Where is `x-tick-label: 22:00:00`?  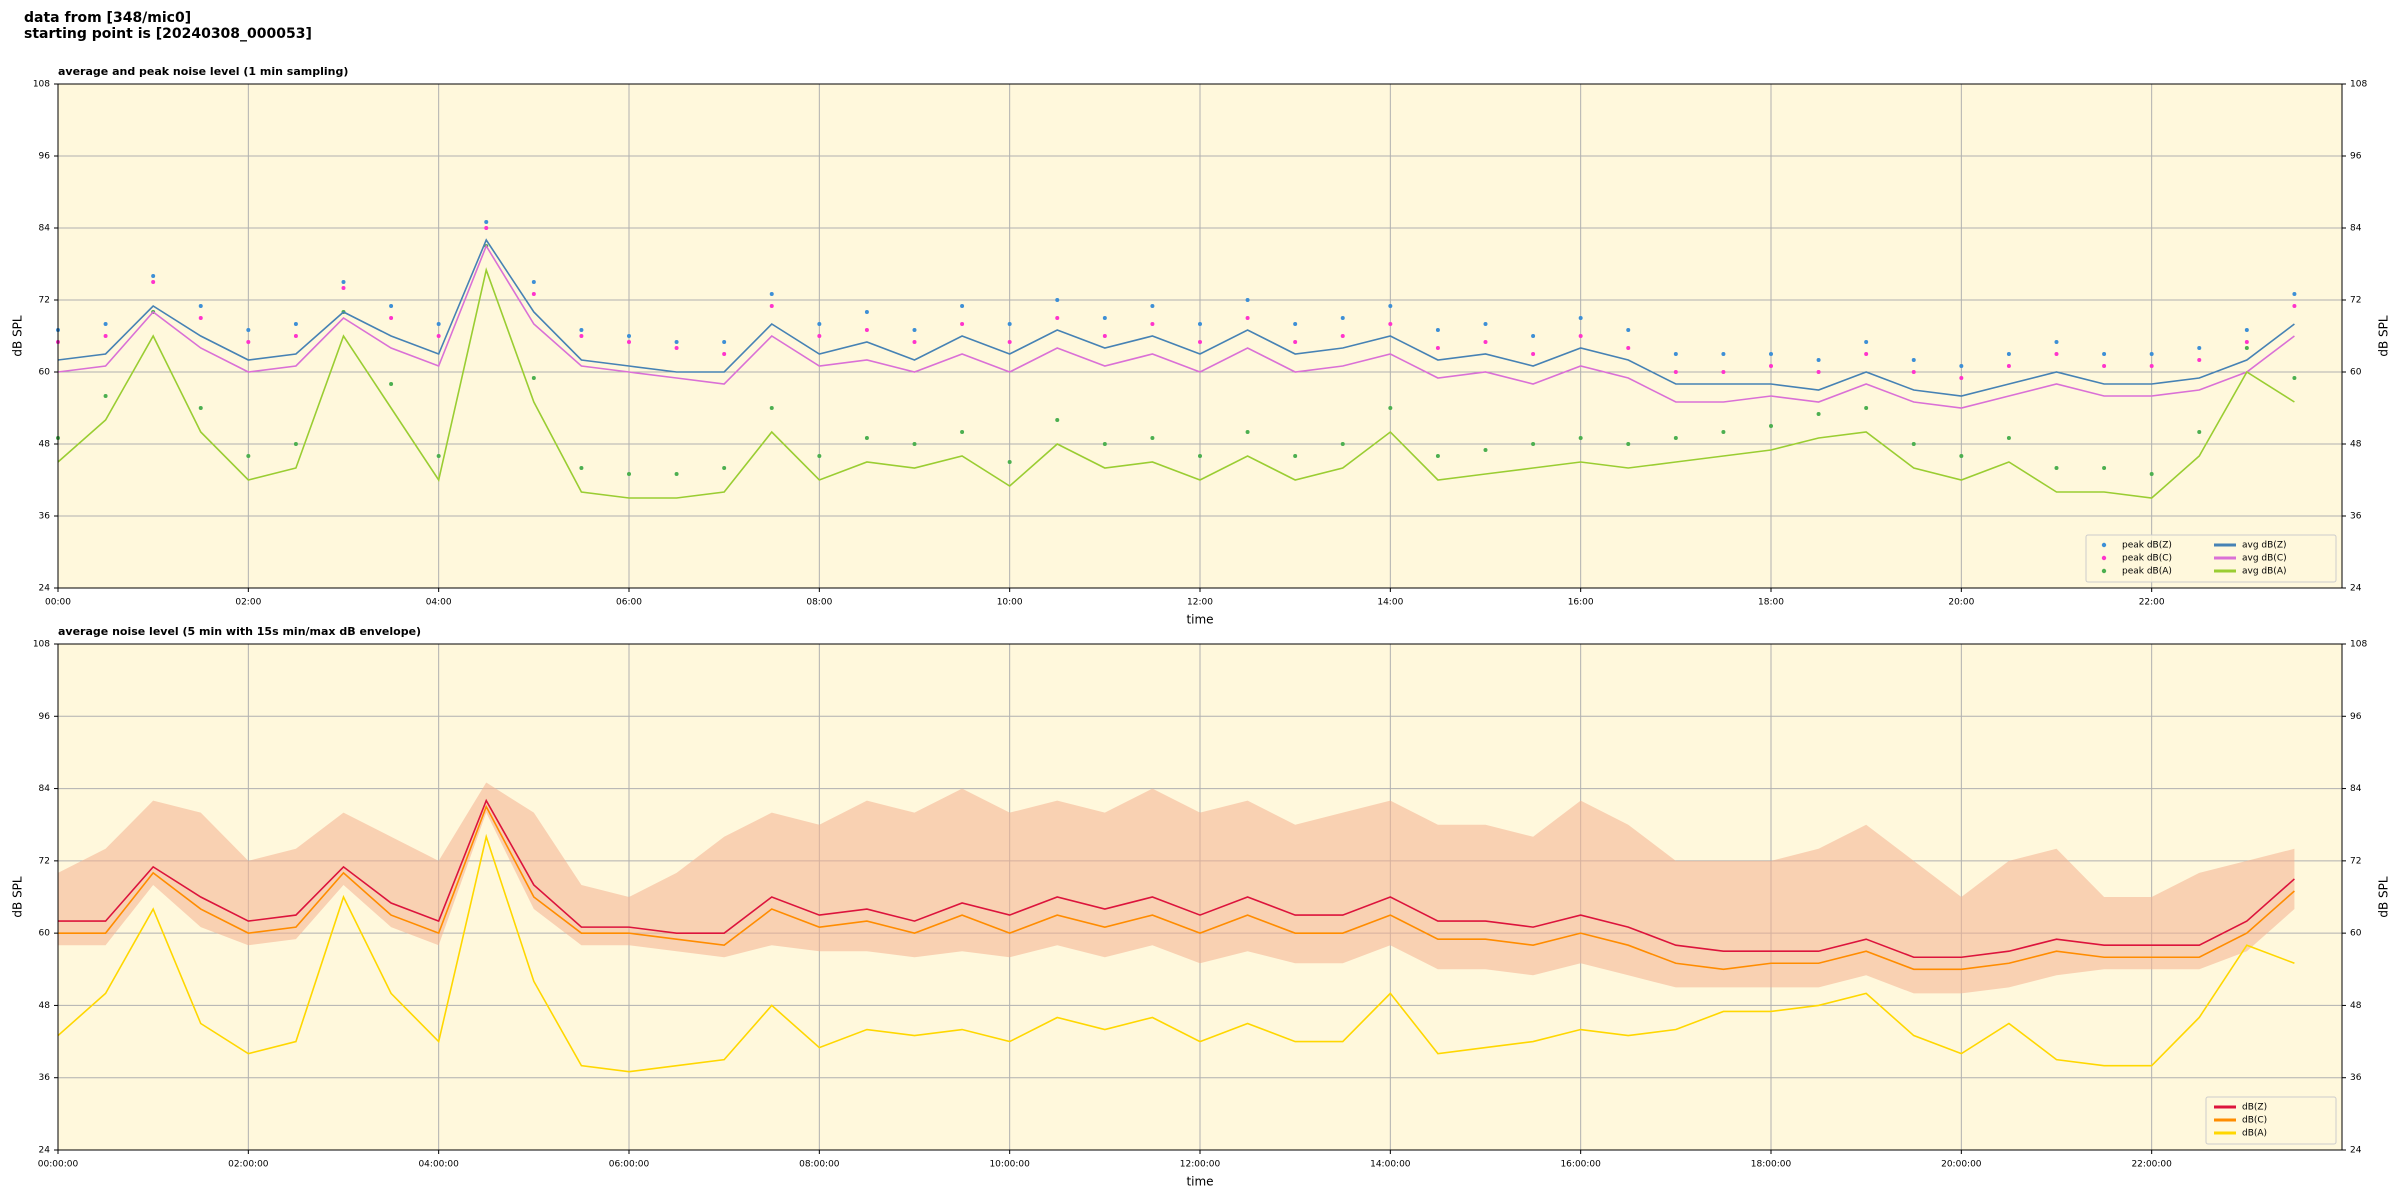
x-tick-label: 22:00:00 is located at coordinates (2151, 1165).